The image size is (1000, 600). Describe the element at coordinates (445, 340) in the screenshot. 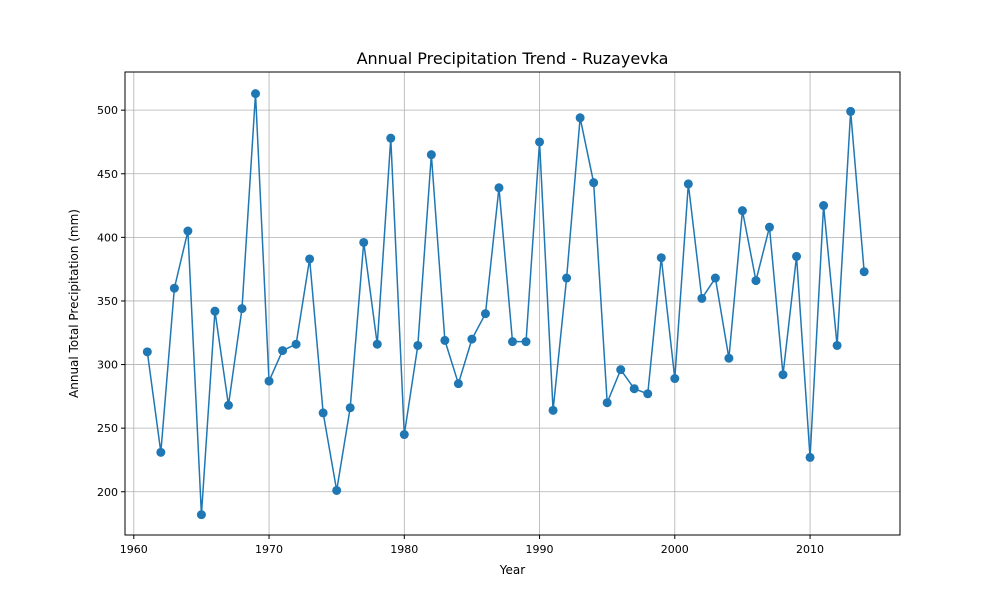

I see `data-point-1983` at that location.